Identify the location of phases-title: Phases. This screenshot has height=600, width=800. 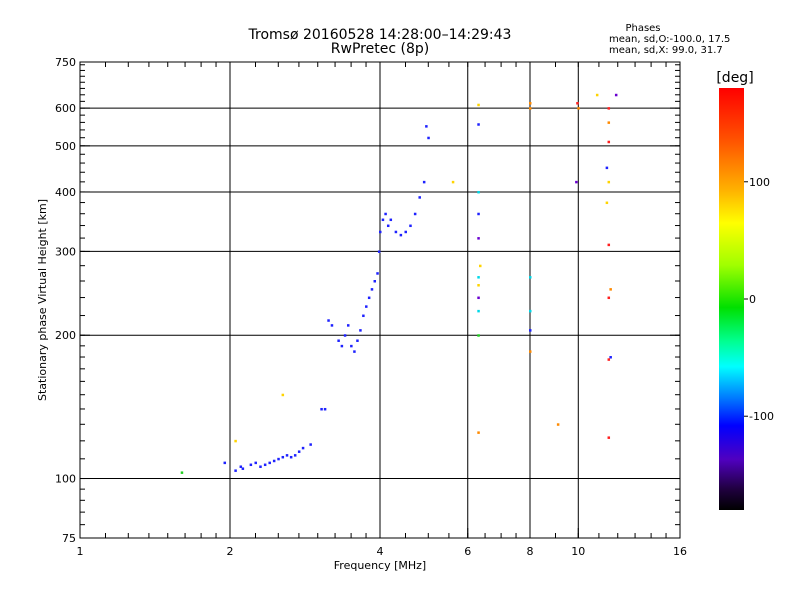
(642, 28).